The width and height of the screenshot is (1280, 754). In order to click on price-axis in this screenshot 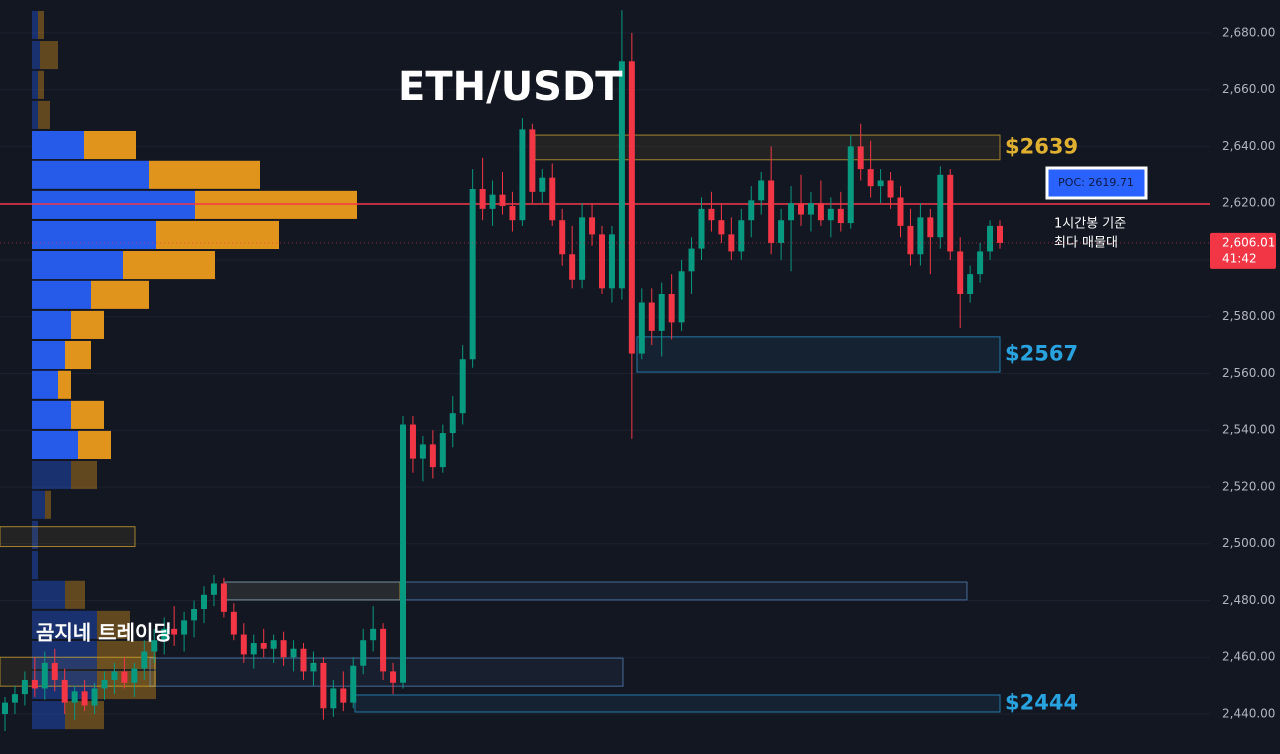, I will do `click(1245, 377)`.